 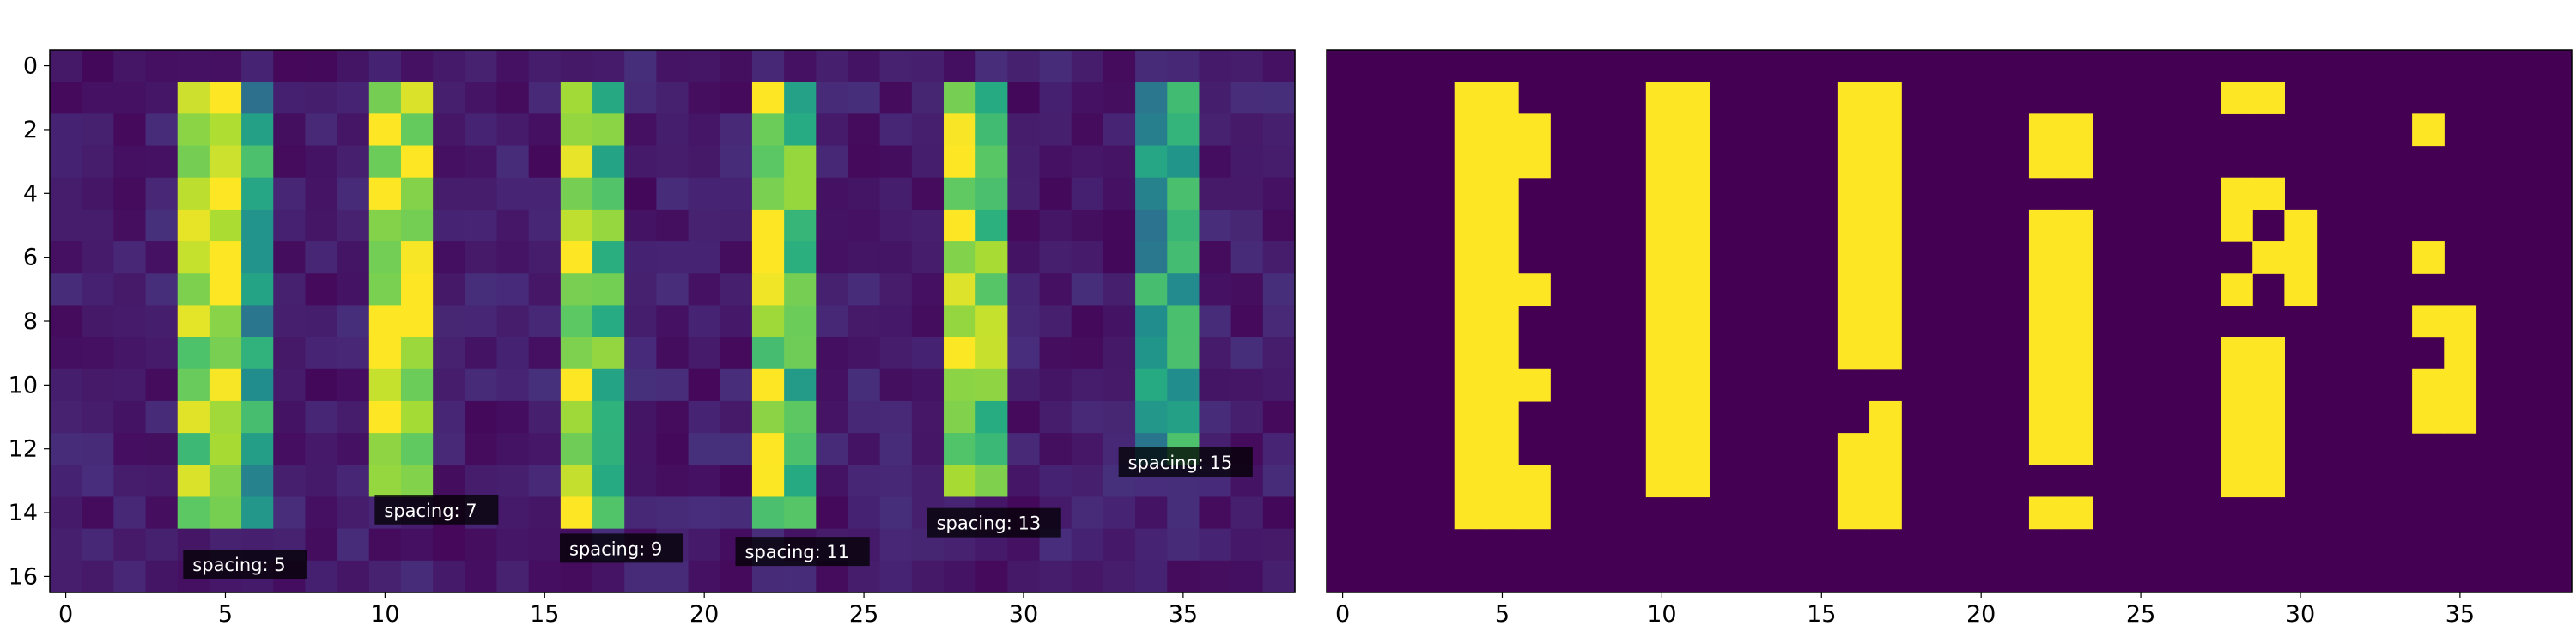 What do you see at coordinates (704, 614) in the screenshot?
I see `x-tick-label: 20` at bounding box center [704, 614].